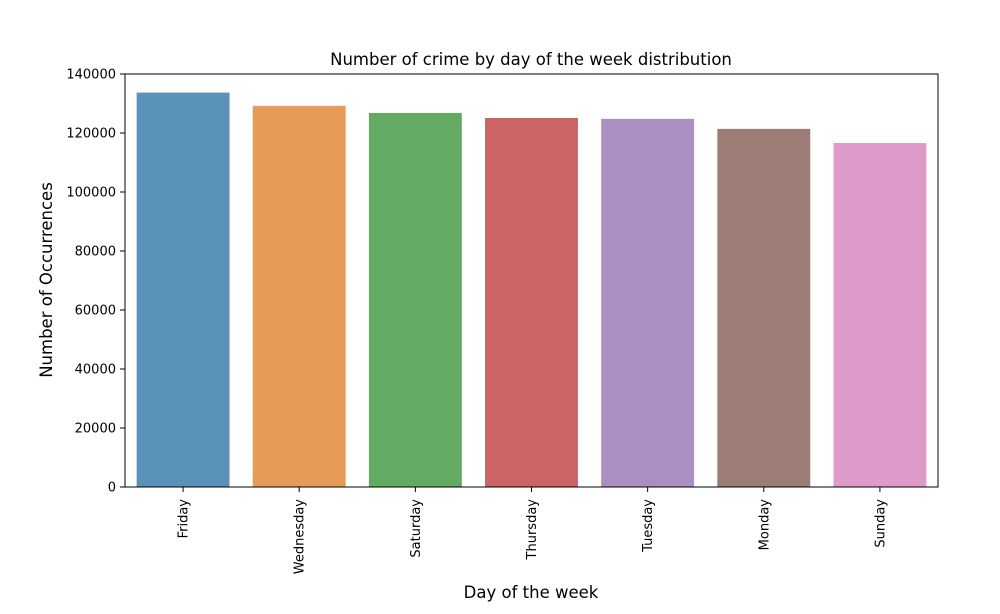 This screenshot has width=1000, height=614. I want to click on y-tick-label: 100000, so click(91, 193).